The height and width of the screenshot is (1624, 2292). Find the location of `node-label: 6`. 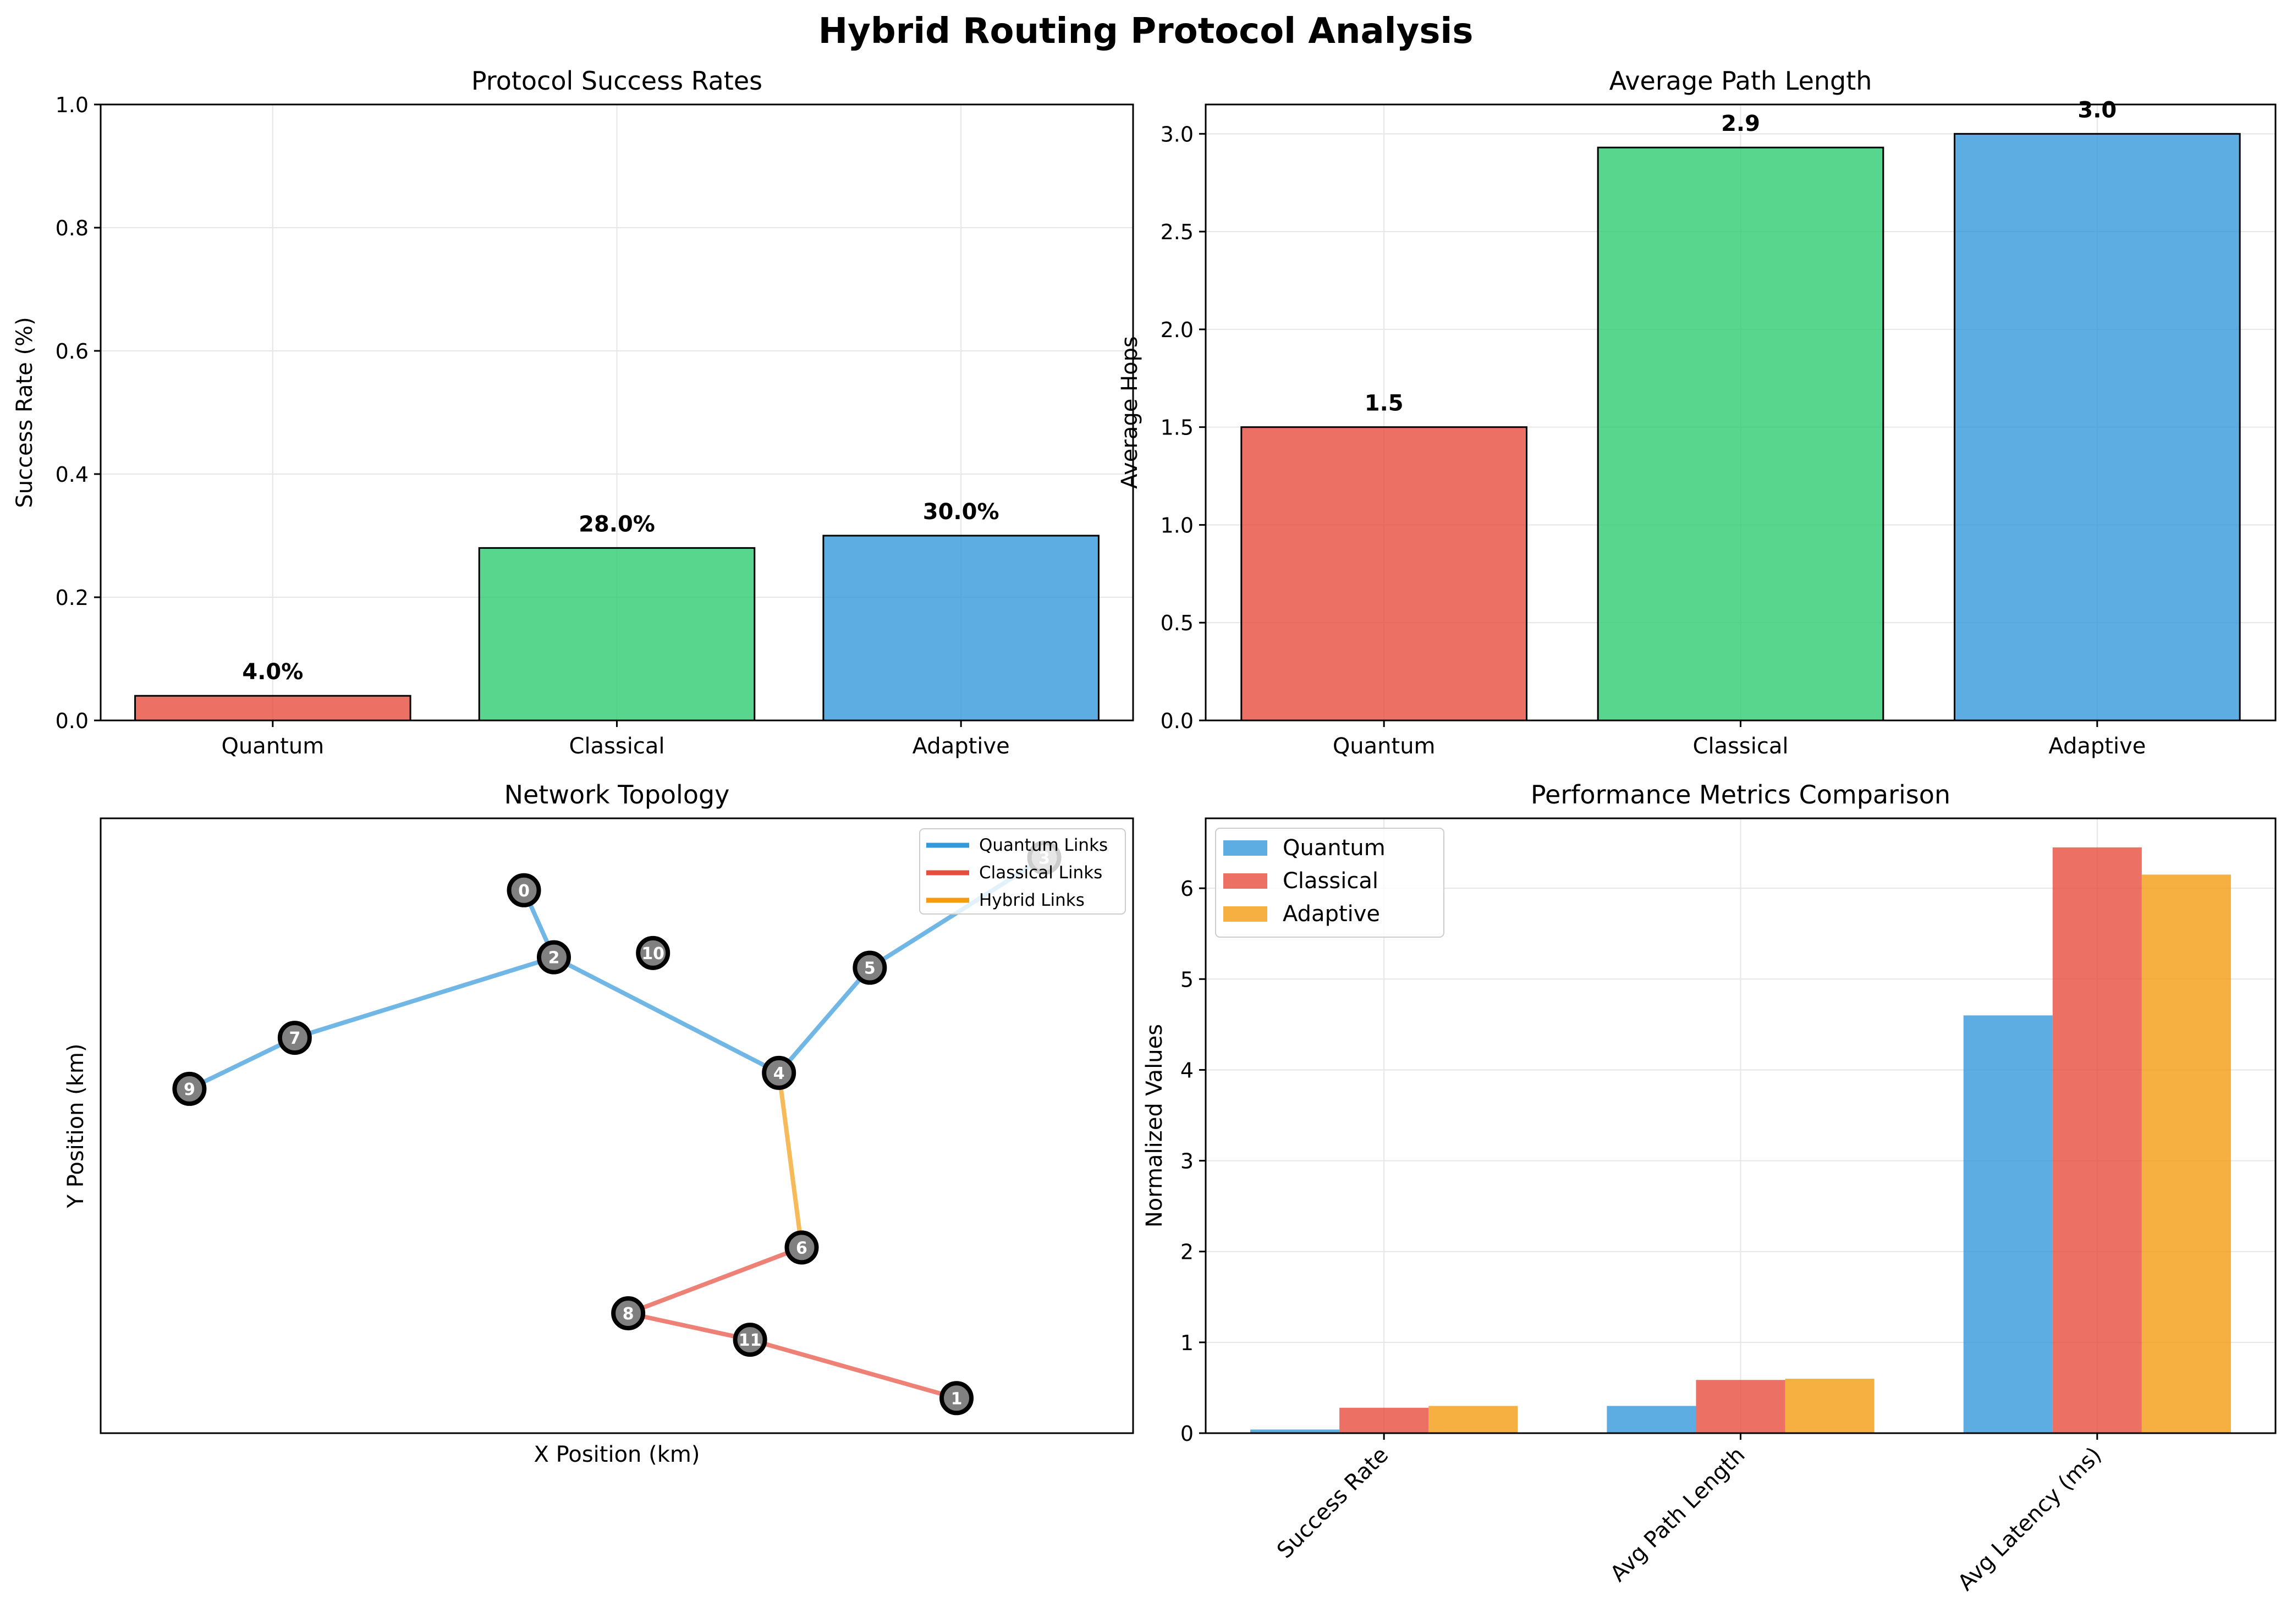

node-label: 6 is located at coordinates (802, 1248).